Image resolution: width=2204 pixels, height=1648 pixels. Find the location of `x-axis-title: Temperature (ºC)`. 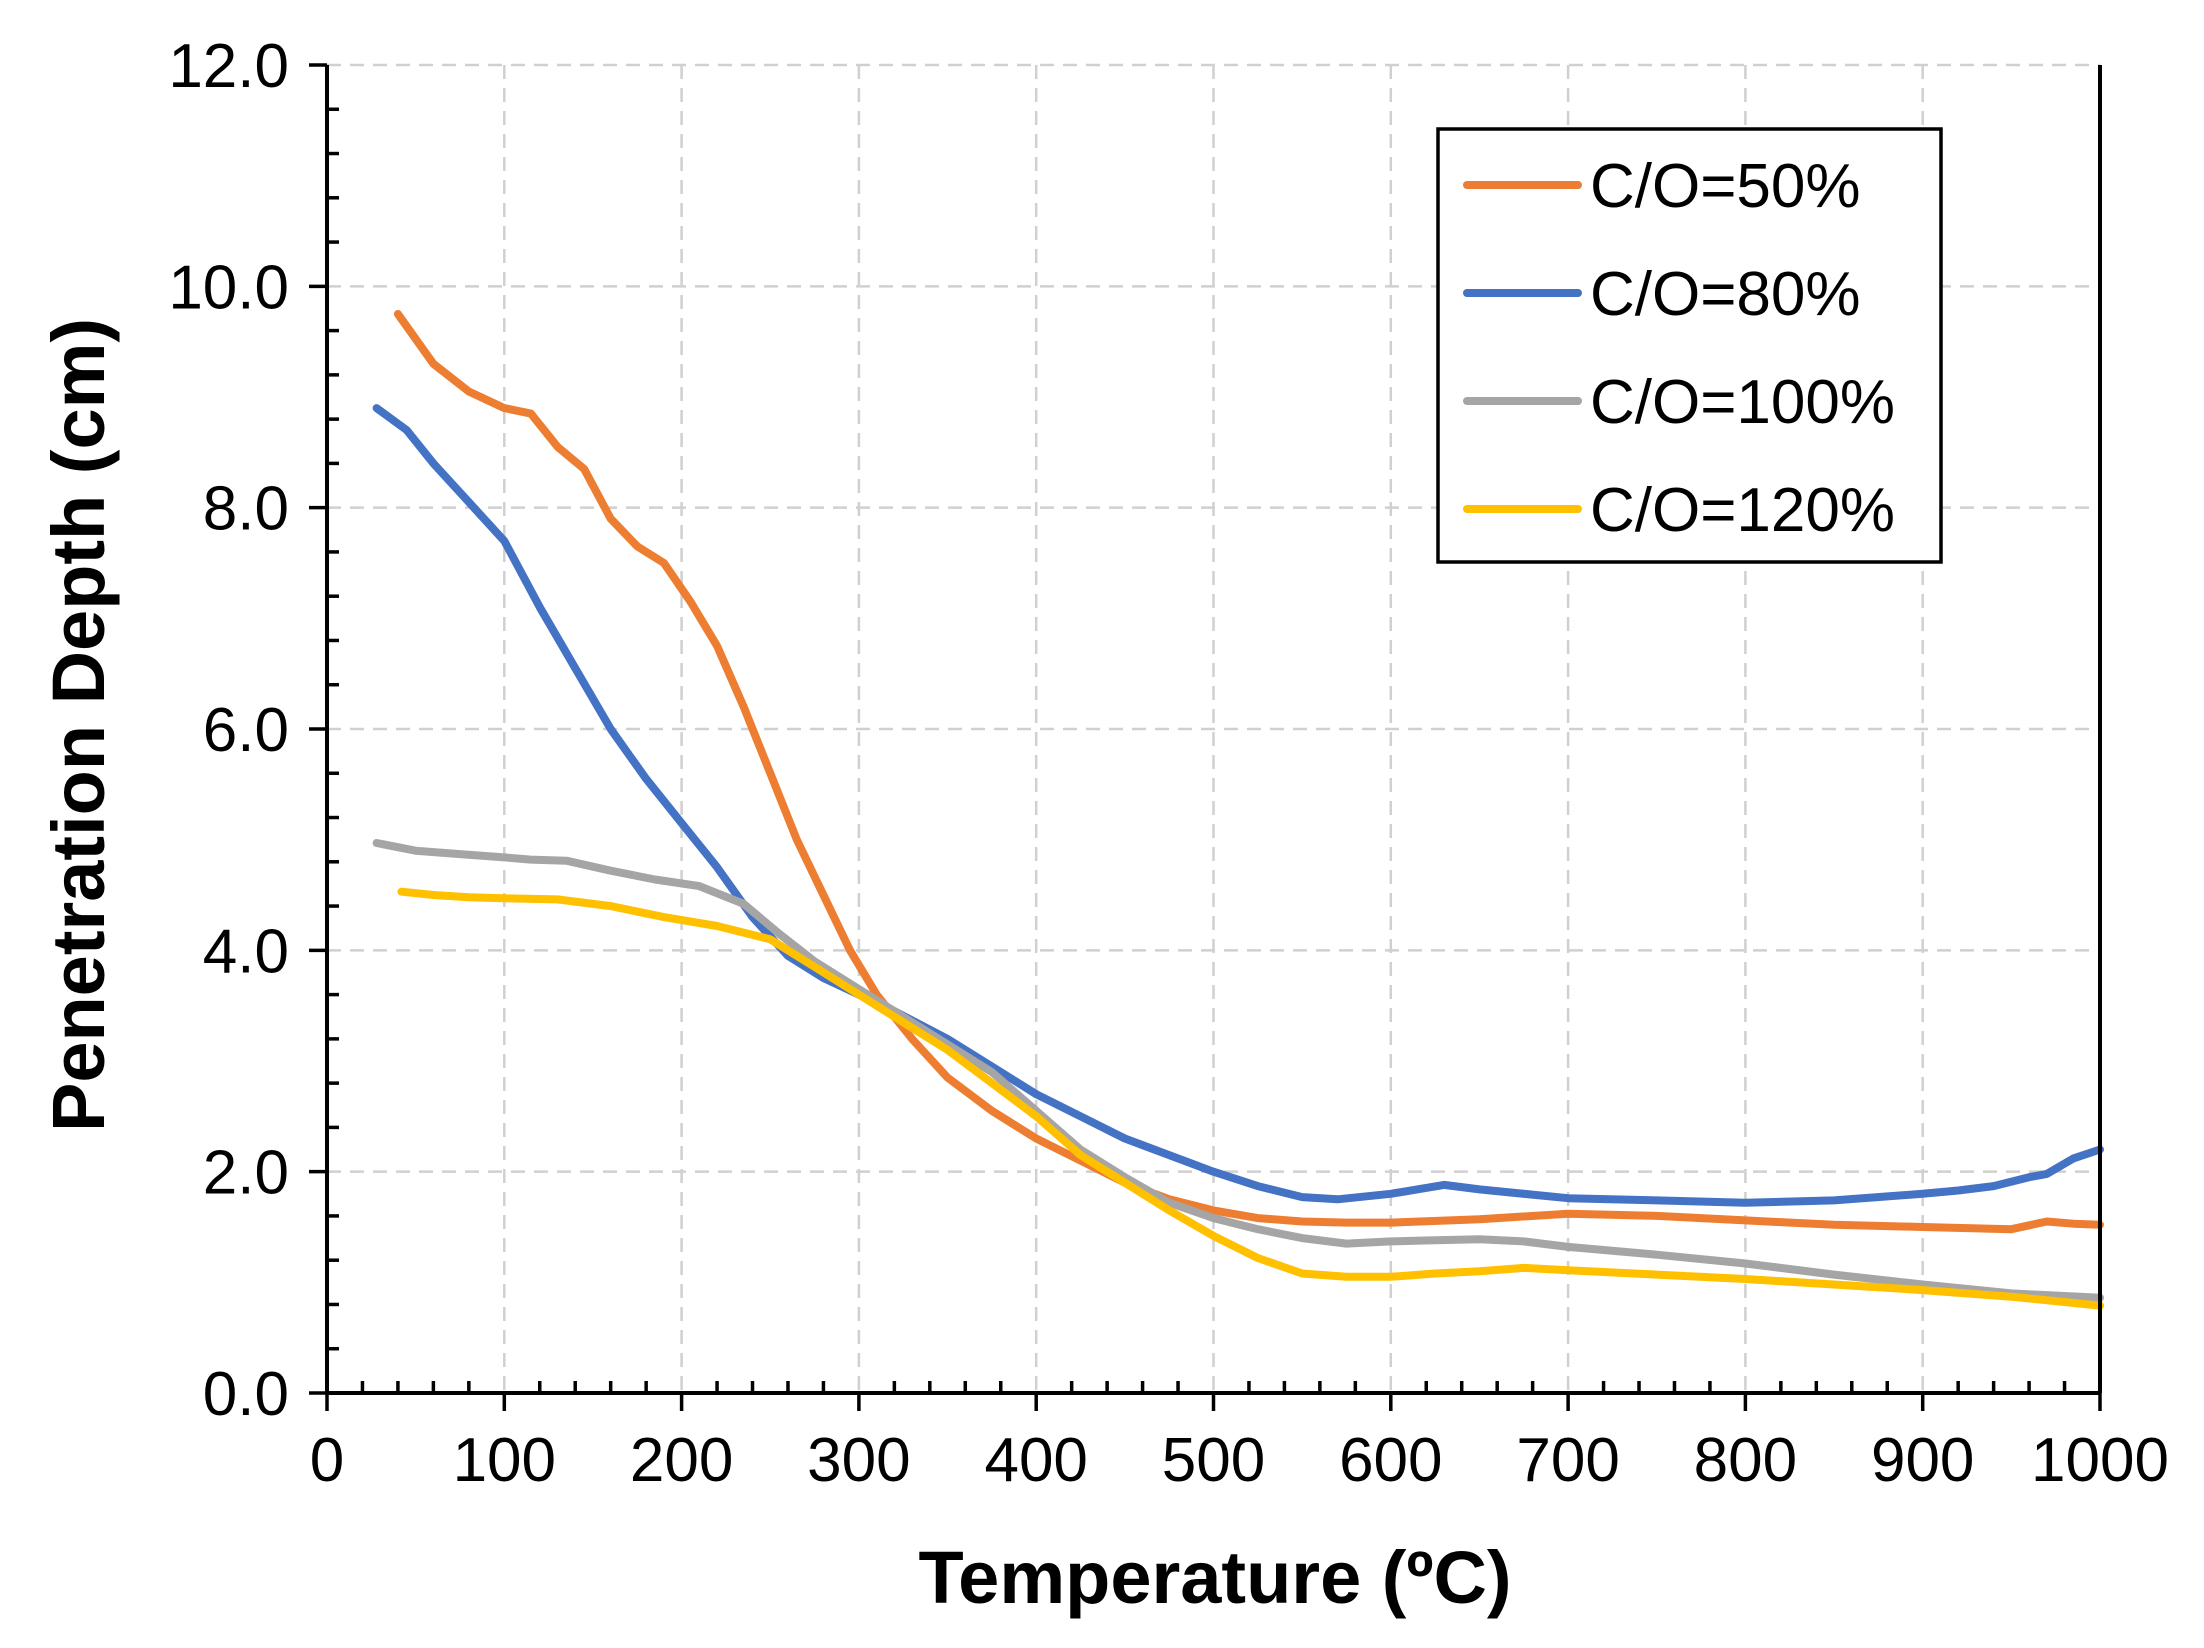

x-axis-title: Temperature (ºC) is located at coordinates (1214, 1577).